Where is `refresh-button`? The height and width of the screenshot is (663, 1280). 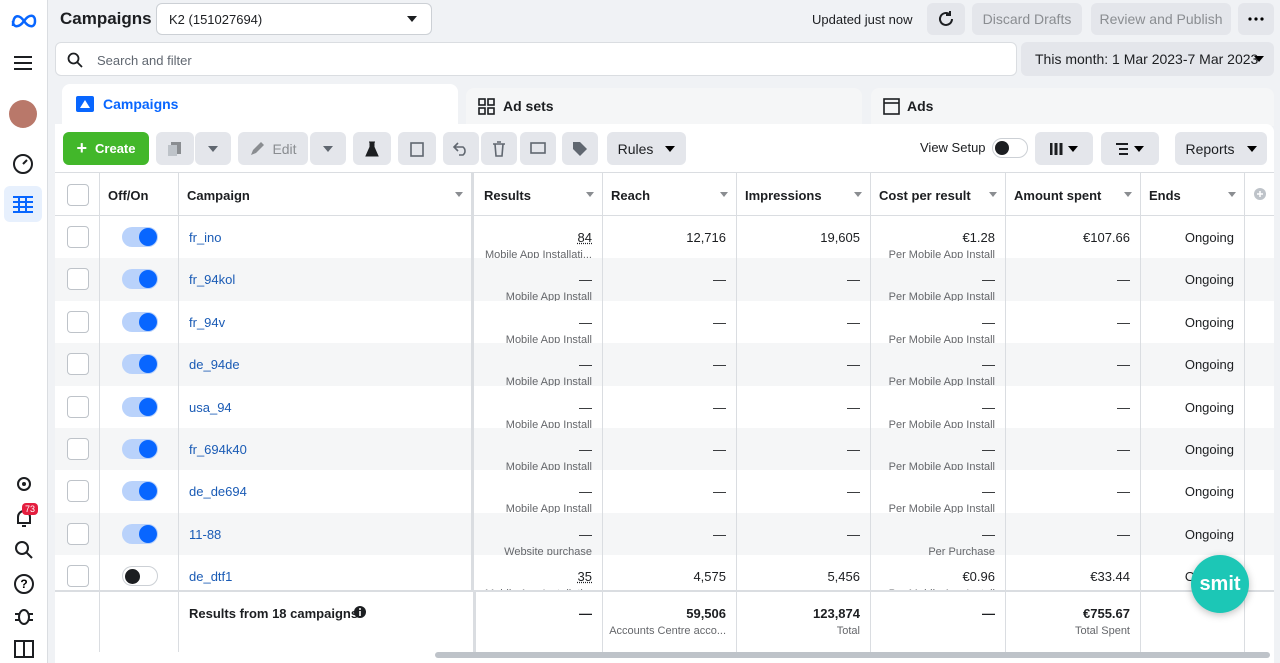 refresh-button is located at coordinates (946, 19).